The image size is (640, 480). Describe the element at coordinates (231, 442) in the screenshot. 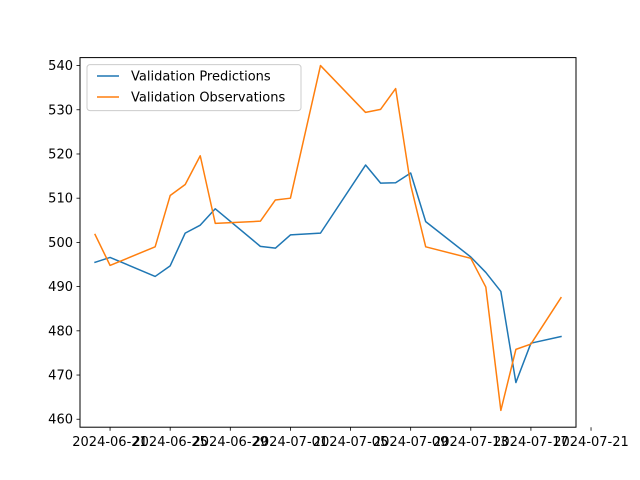

I see `x-tick-label: 2024-06-29` at that location.